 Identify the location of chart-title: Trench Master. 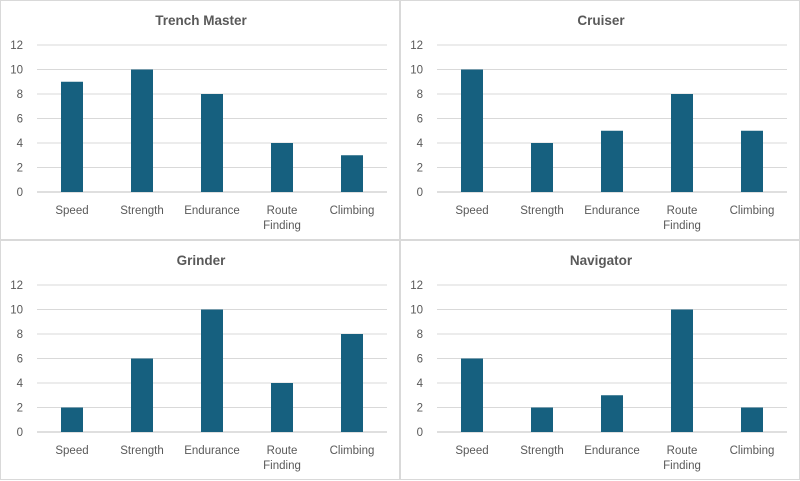
(201, 20).